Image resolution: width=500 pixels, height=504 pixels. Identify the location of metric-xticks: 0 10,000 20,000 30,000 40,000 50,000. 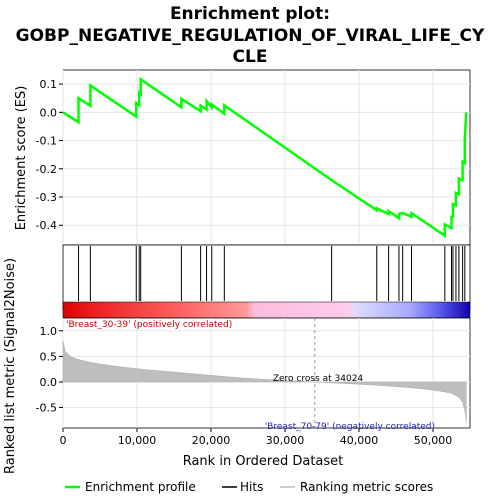
(256, 437).